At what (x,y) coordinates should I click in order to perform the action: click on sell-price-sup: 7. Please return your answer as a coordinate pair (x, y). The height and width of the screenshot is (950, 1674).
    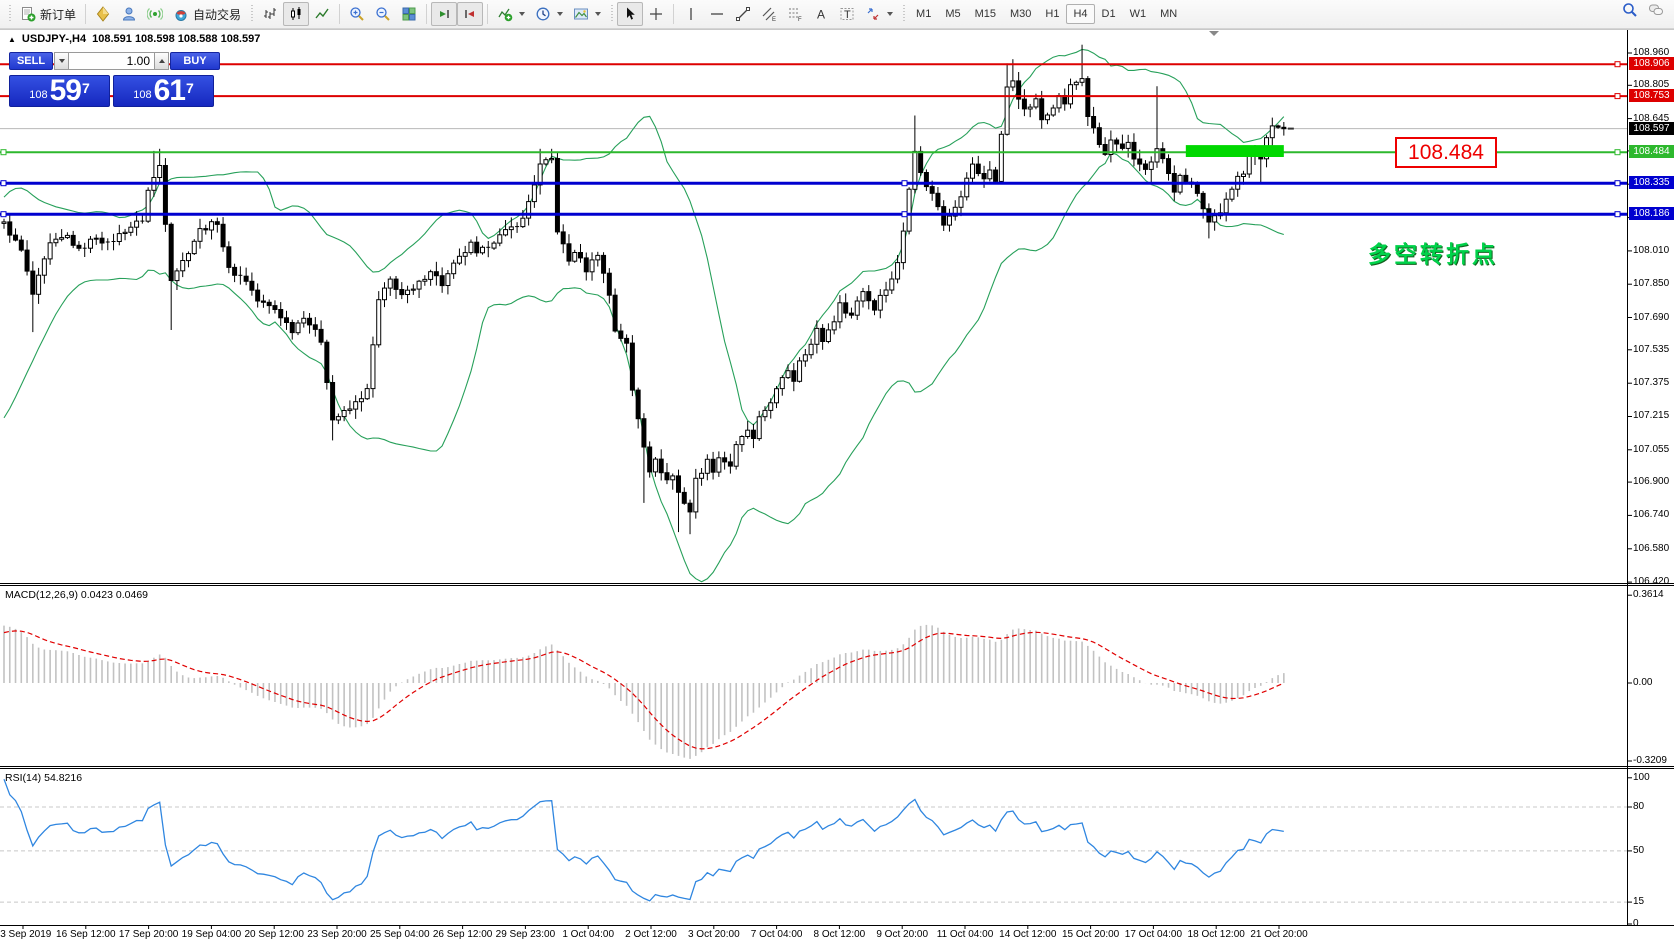
    Looking at the image, I should click on (85, 88).